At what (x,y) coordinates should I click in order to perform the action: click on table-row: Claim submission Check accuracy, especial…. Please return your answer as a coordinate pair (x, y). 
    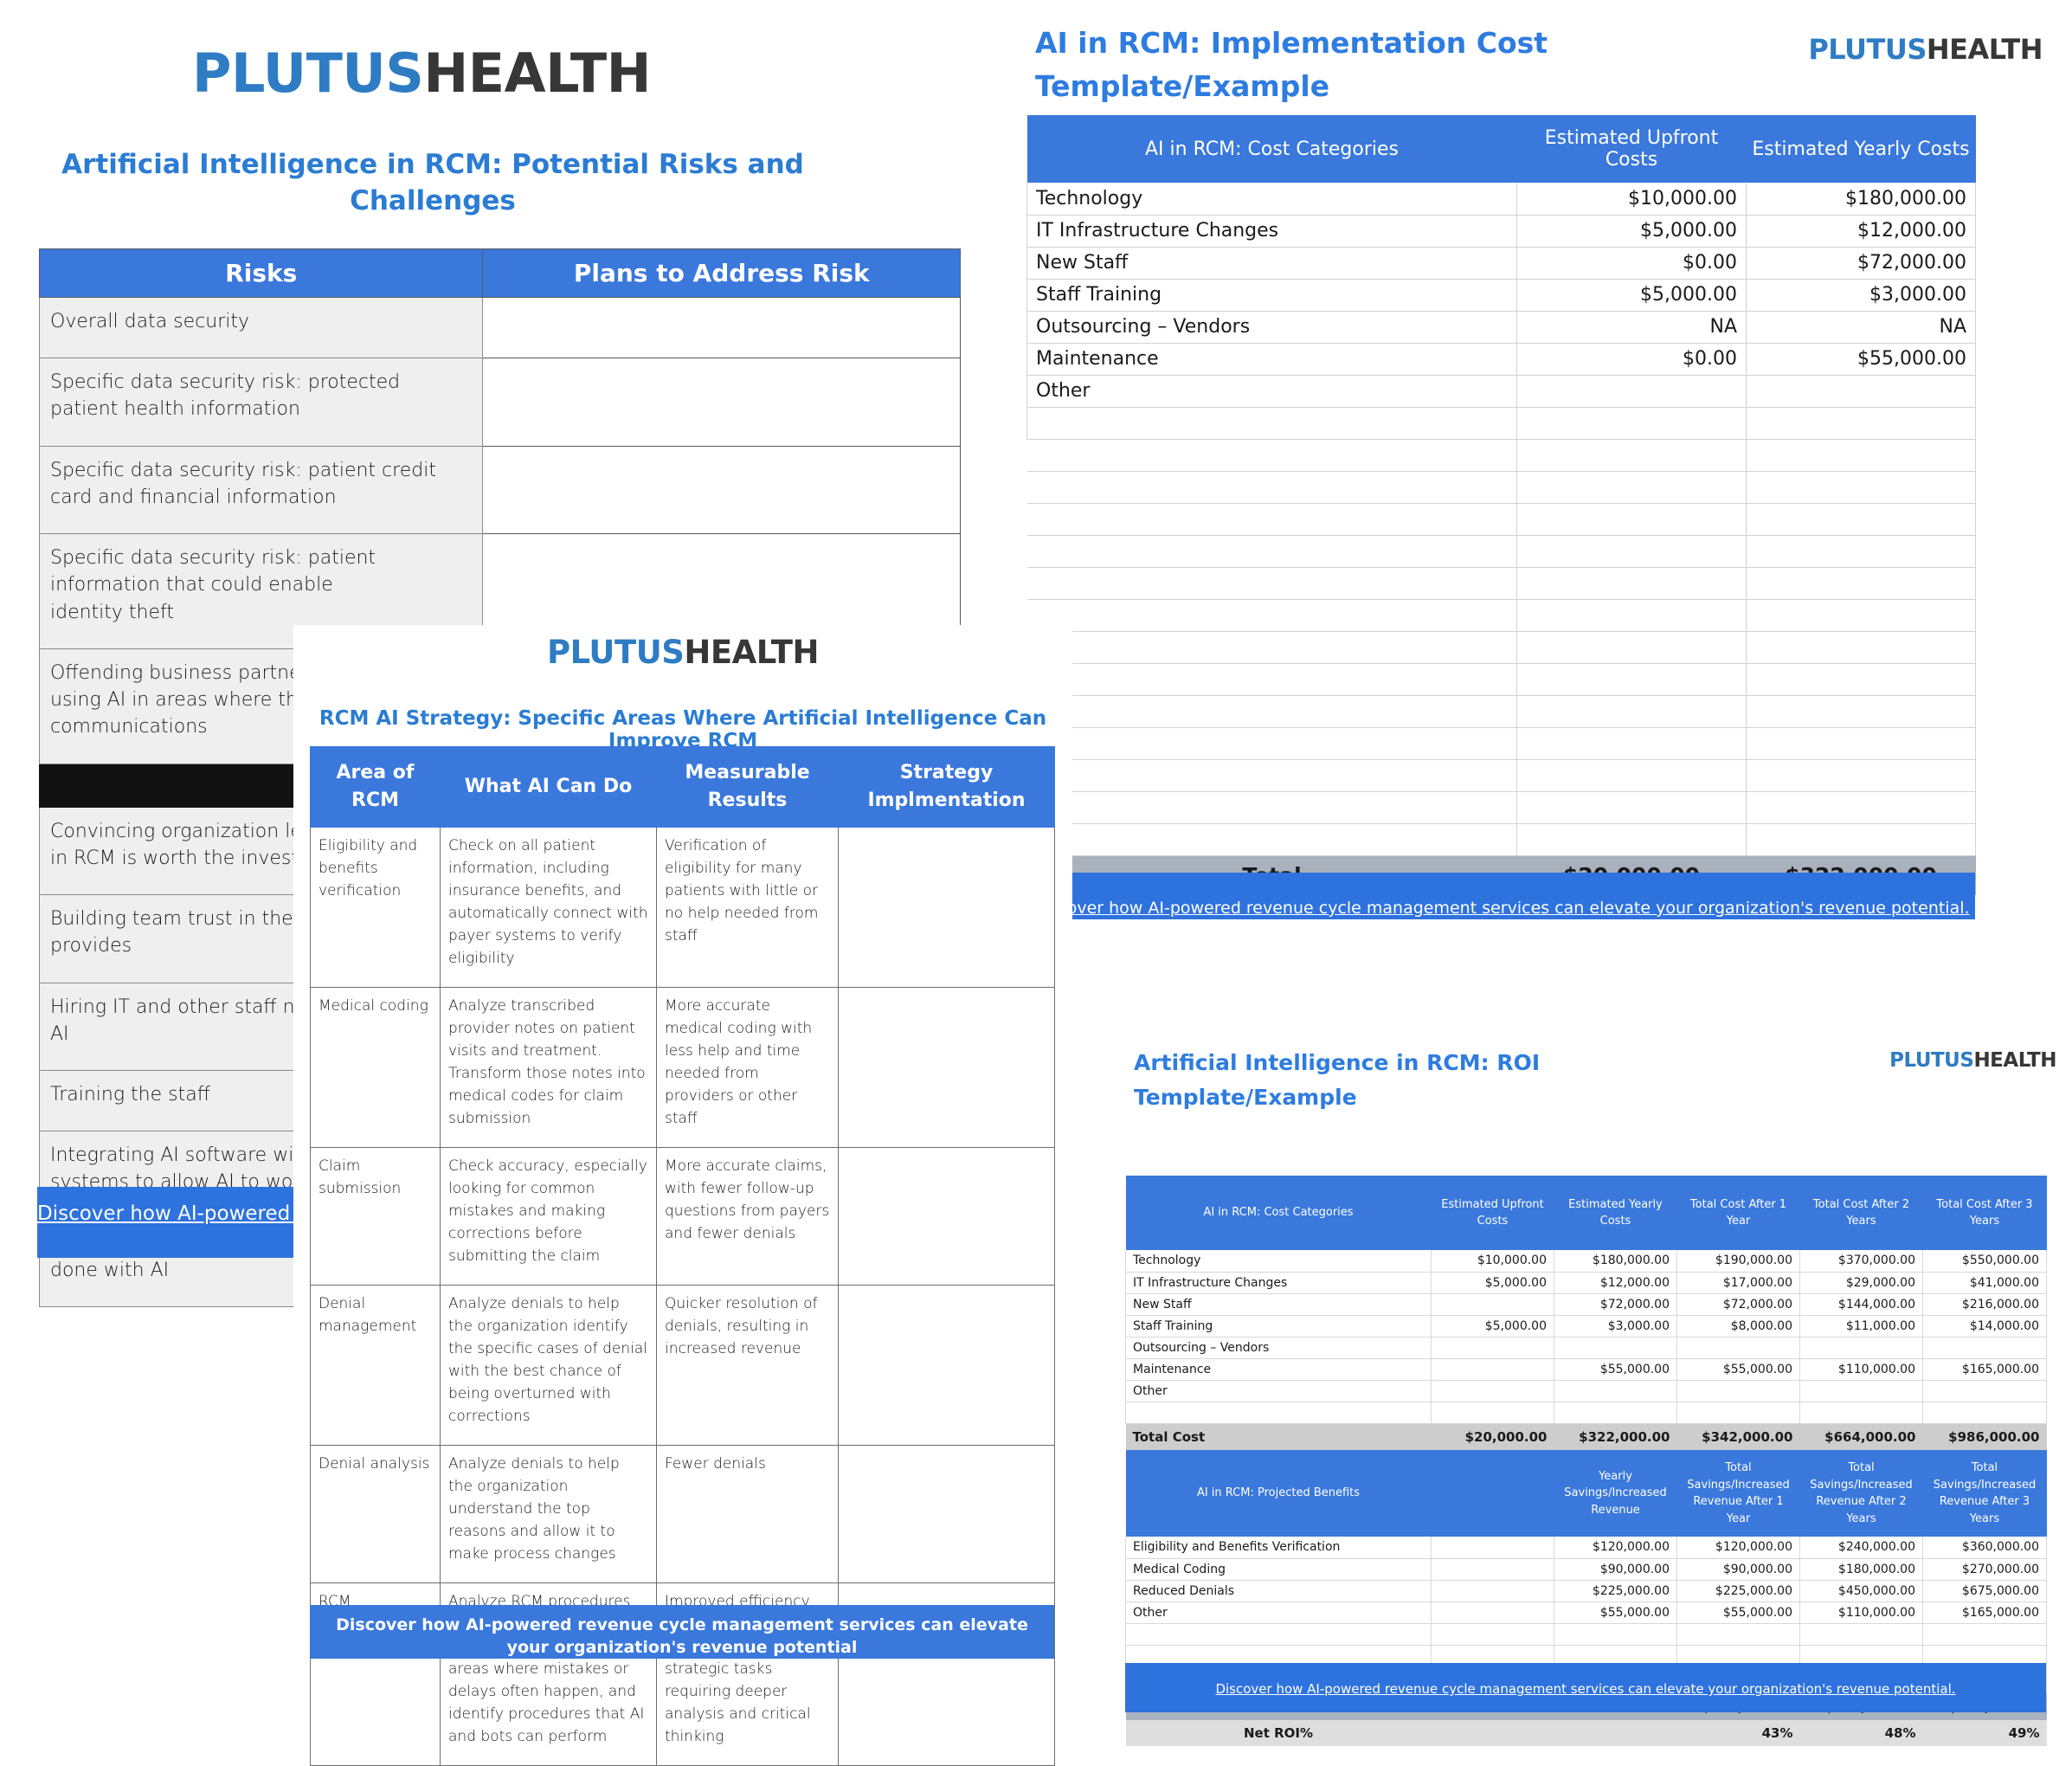
    Looking at the image, I should click on (682, 1216).